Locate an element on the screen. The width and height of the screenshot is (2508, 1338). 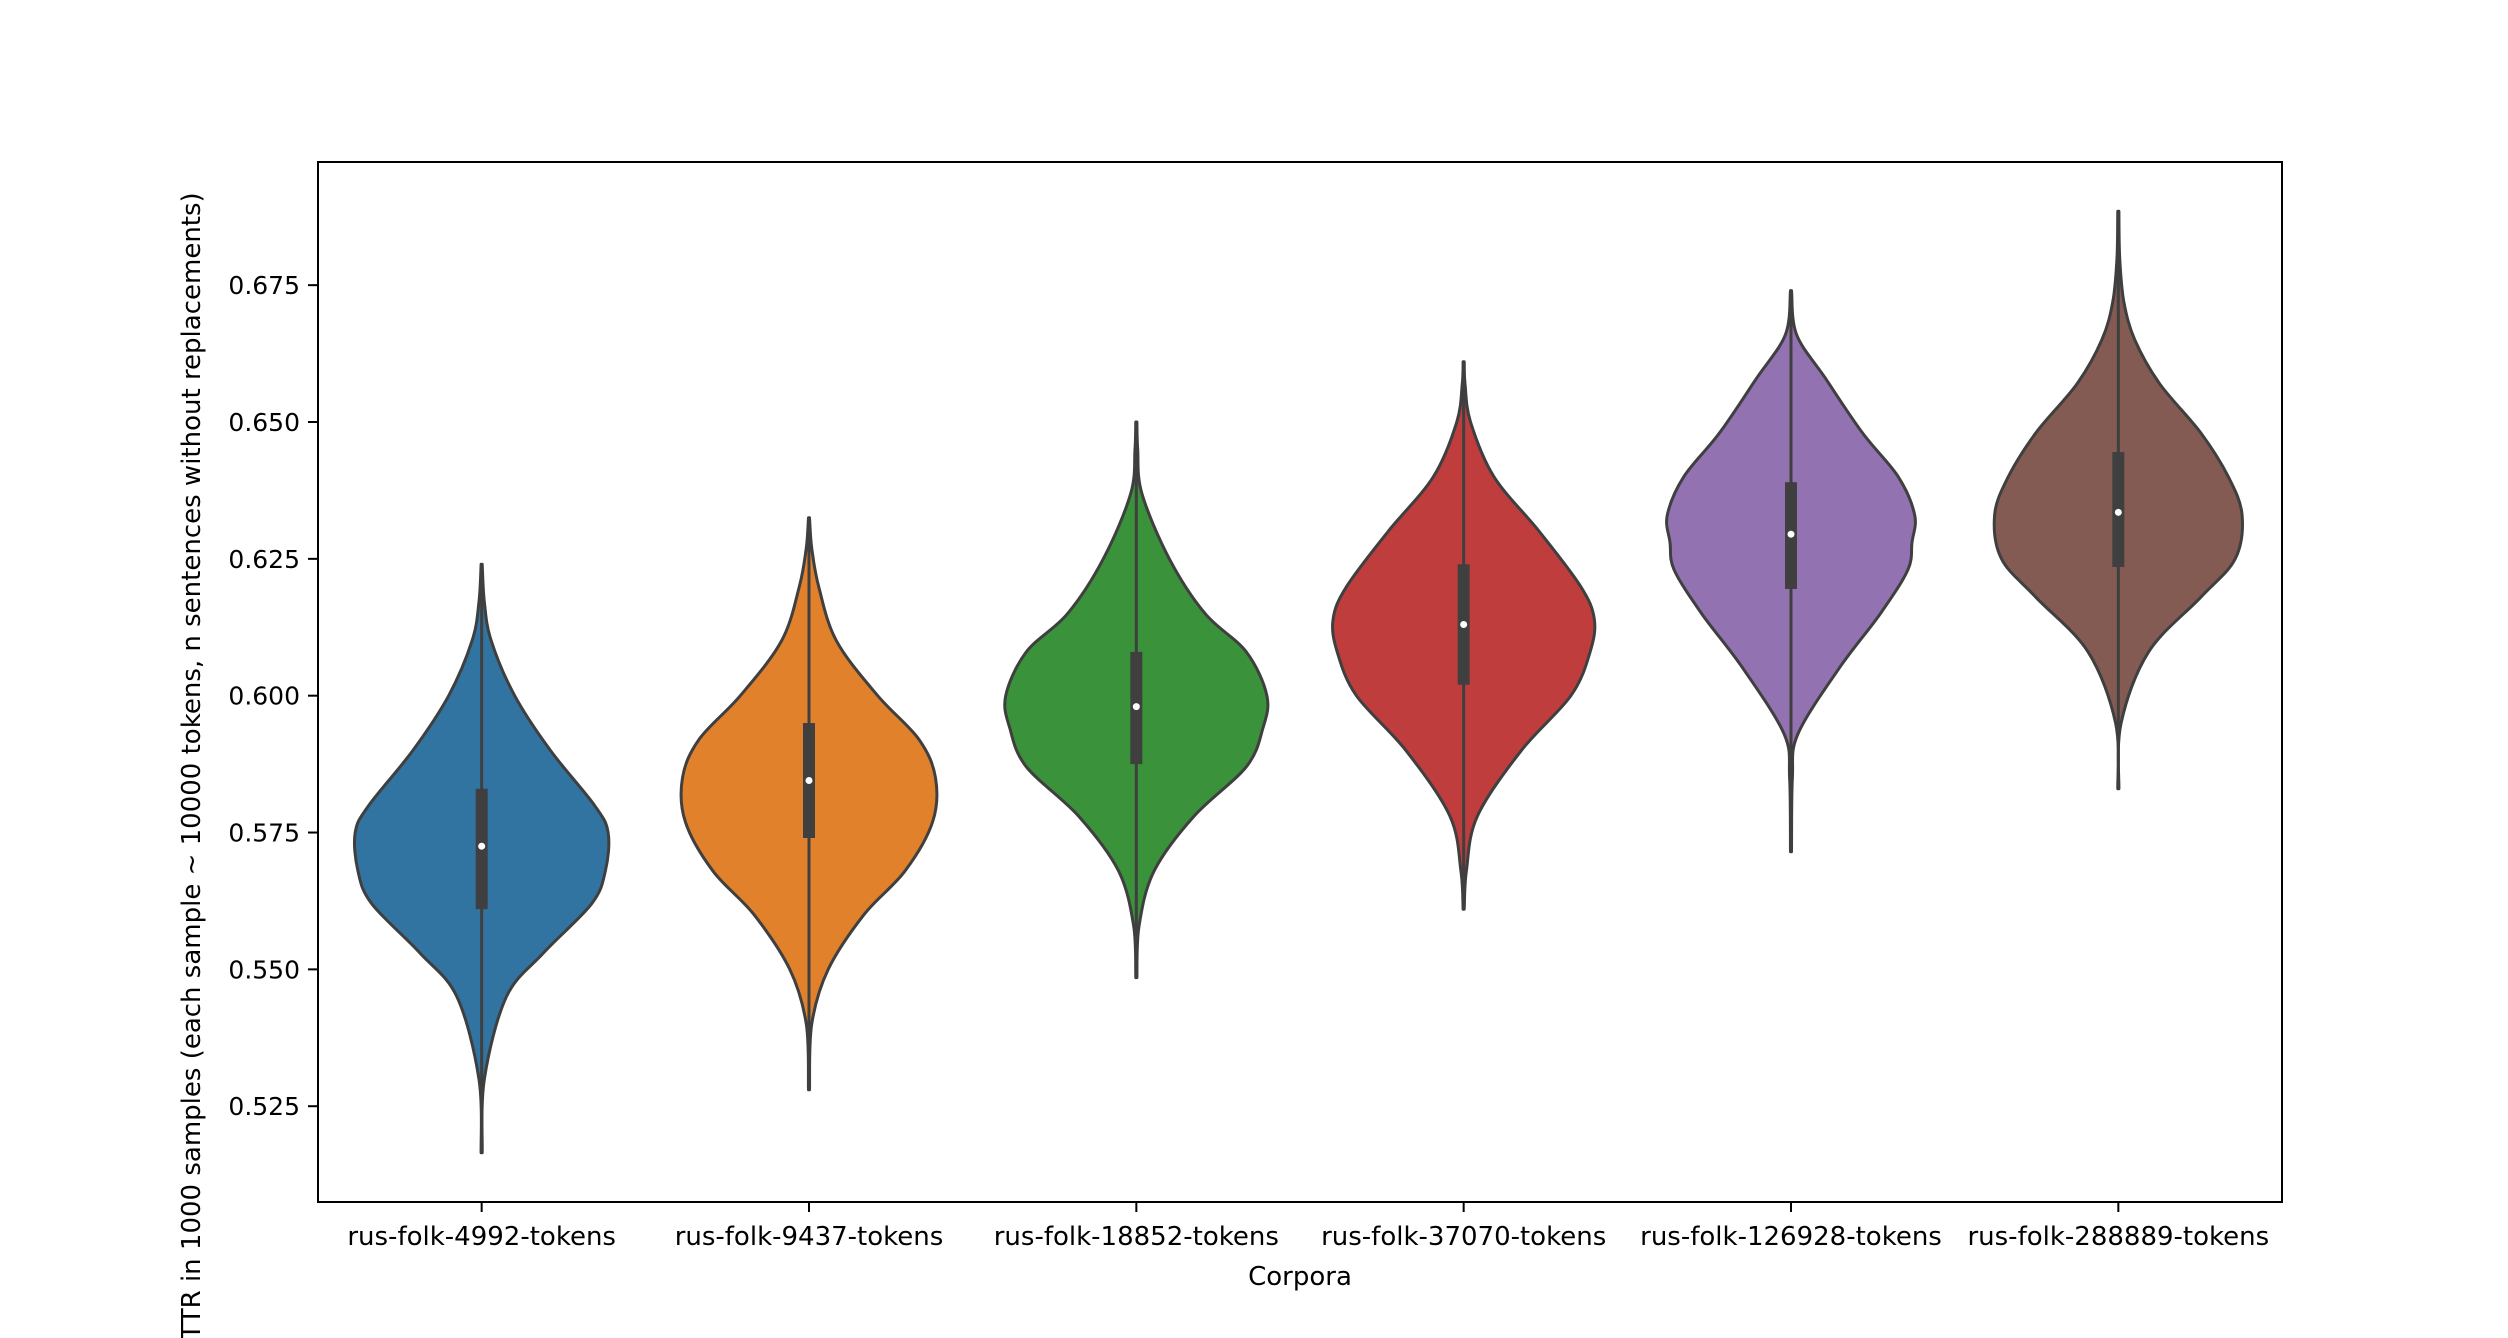
y-axis: 0.525 0.550 0.575 0.600 0.625 0.650 0.675 is located at coordinates (273, 696).